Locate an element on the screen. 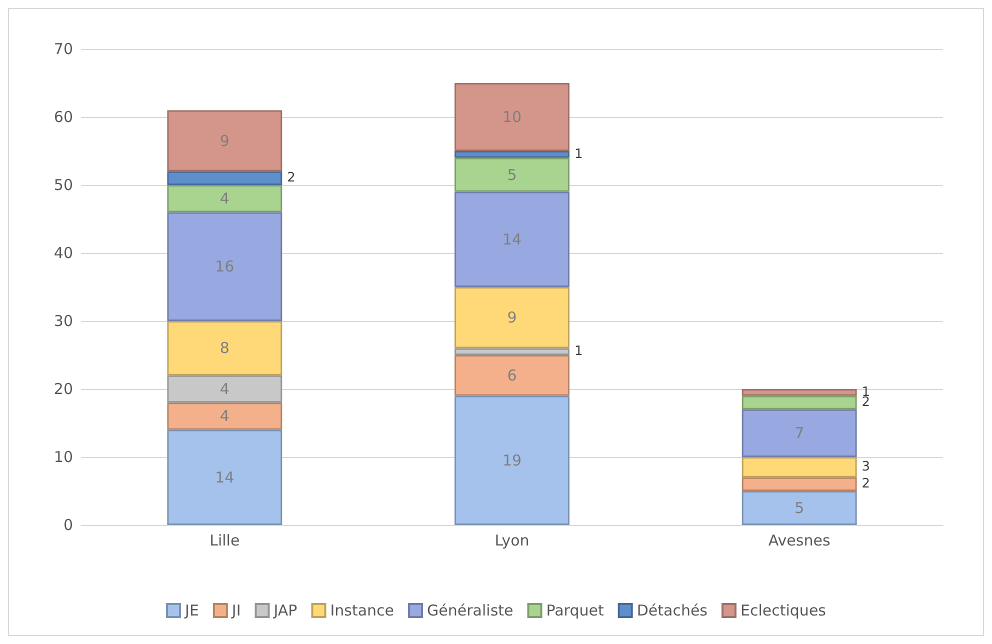  legend-label: JAP is located at coordinates (285, 611).